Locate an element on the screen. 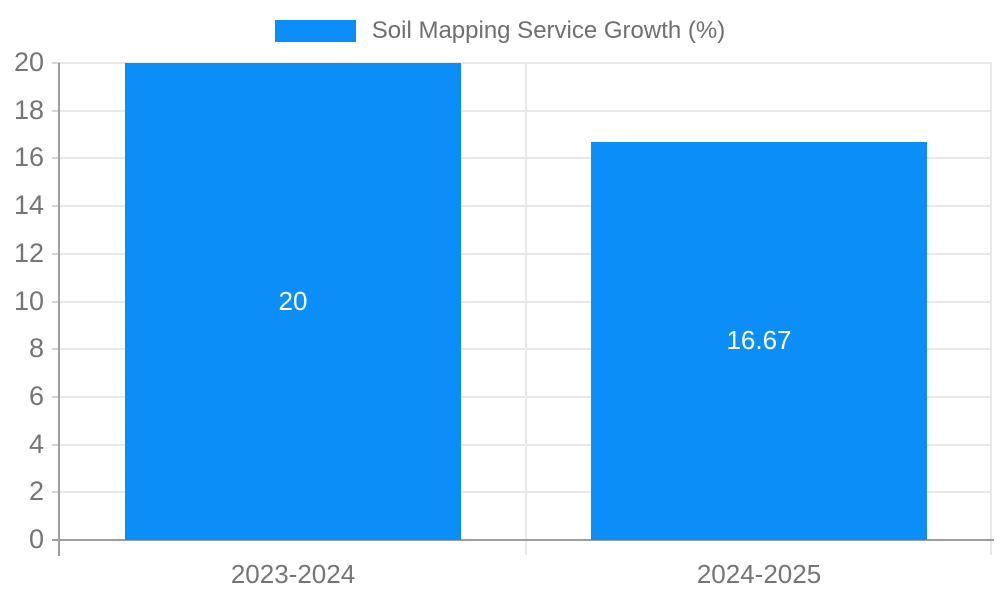 The image size is (1000, 600). y-tick-label: 14 is located at coordinates (28, 204).